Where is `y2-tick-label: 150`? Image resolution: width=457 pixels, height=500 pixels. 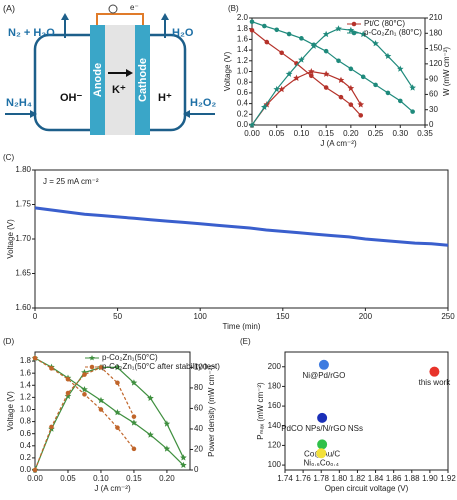
y2-tick-label: 150 is located at coordinates (436, 48).